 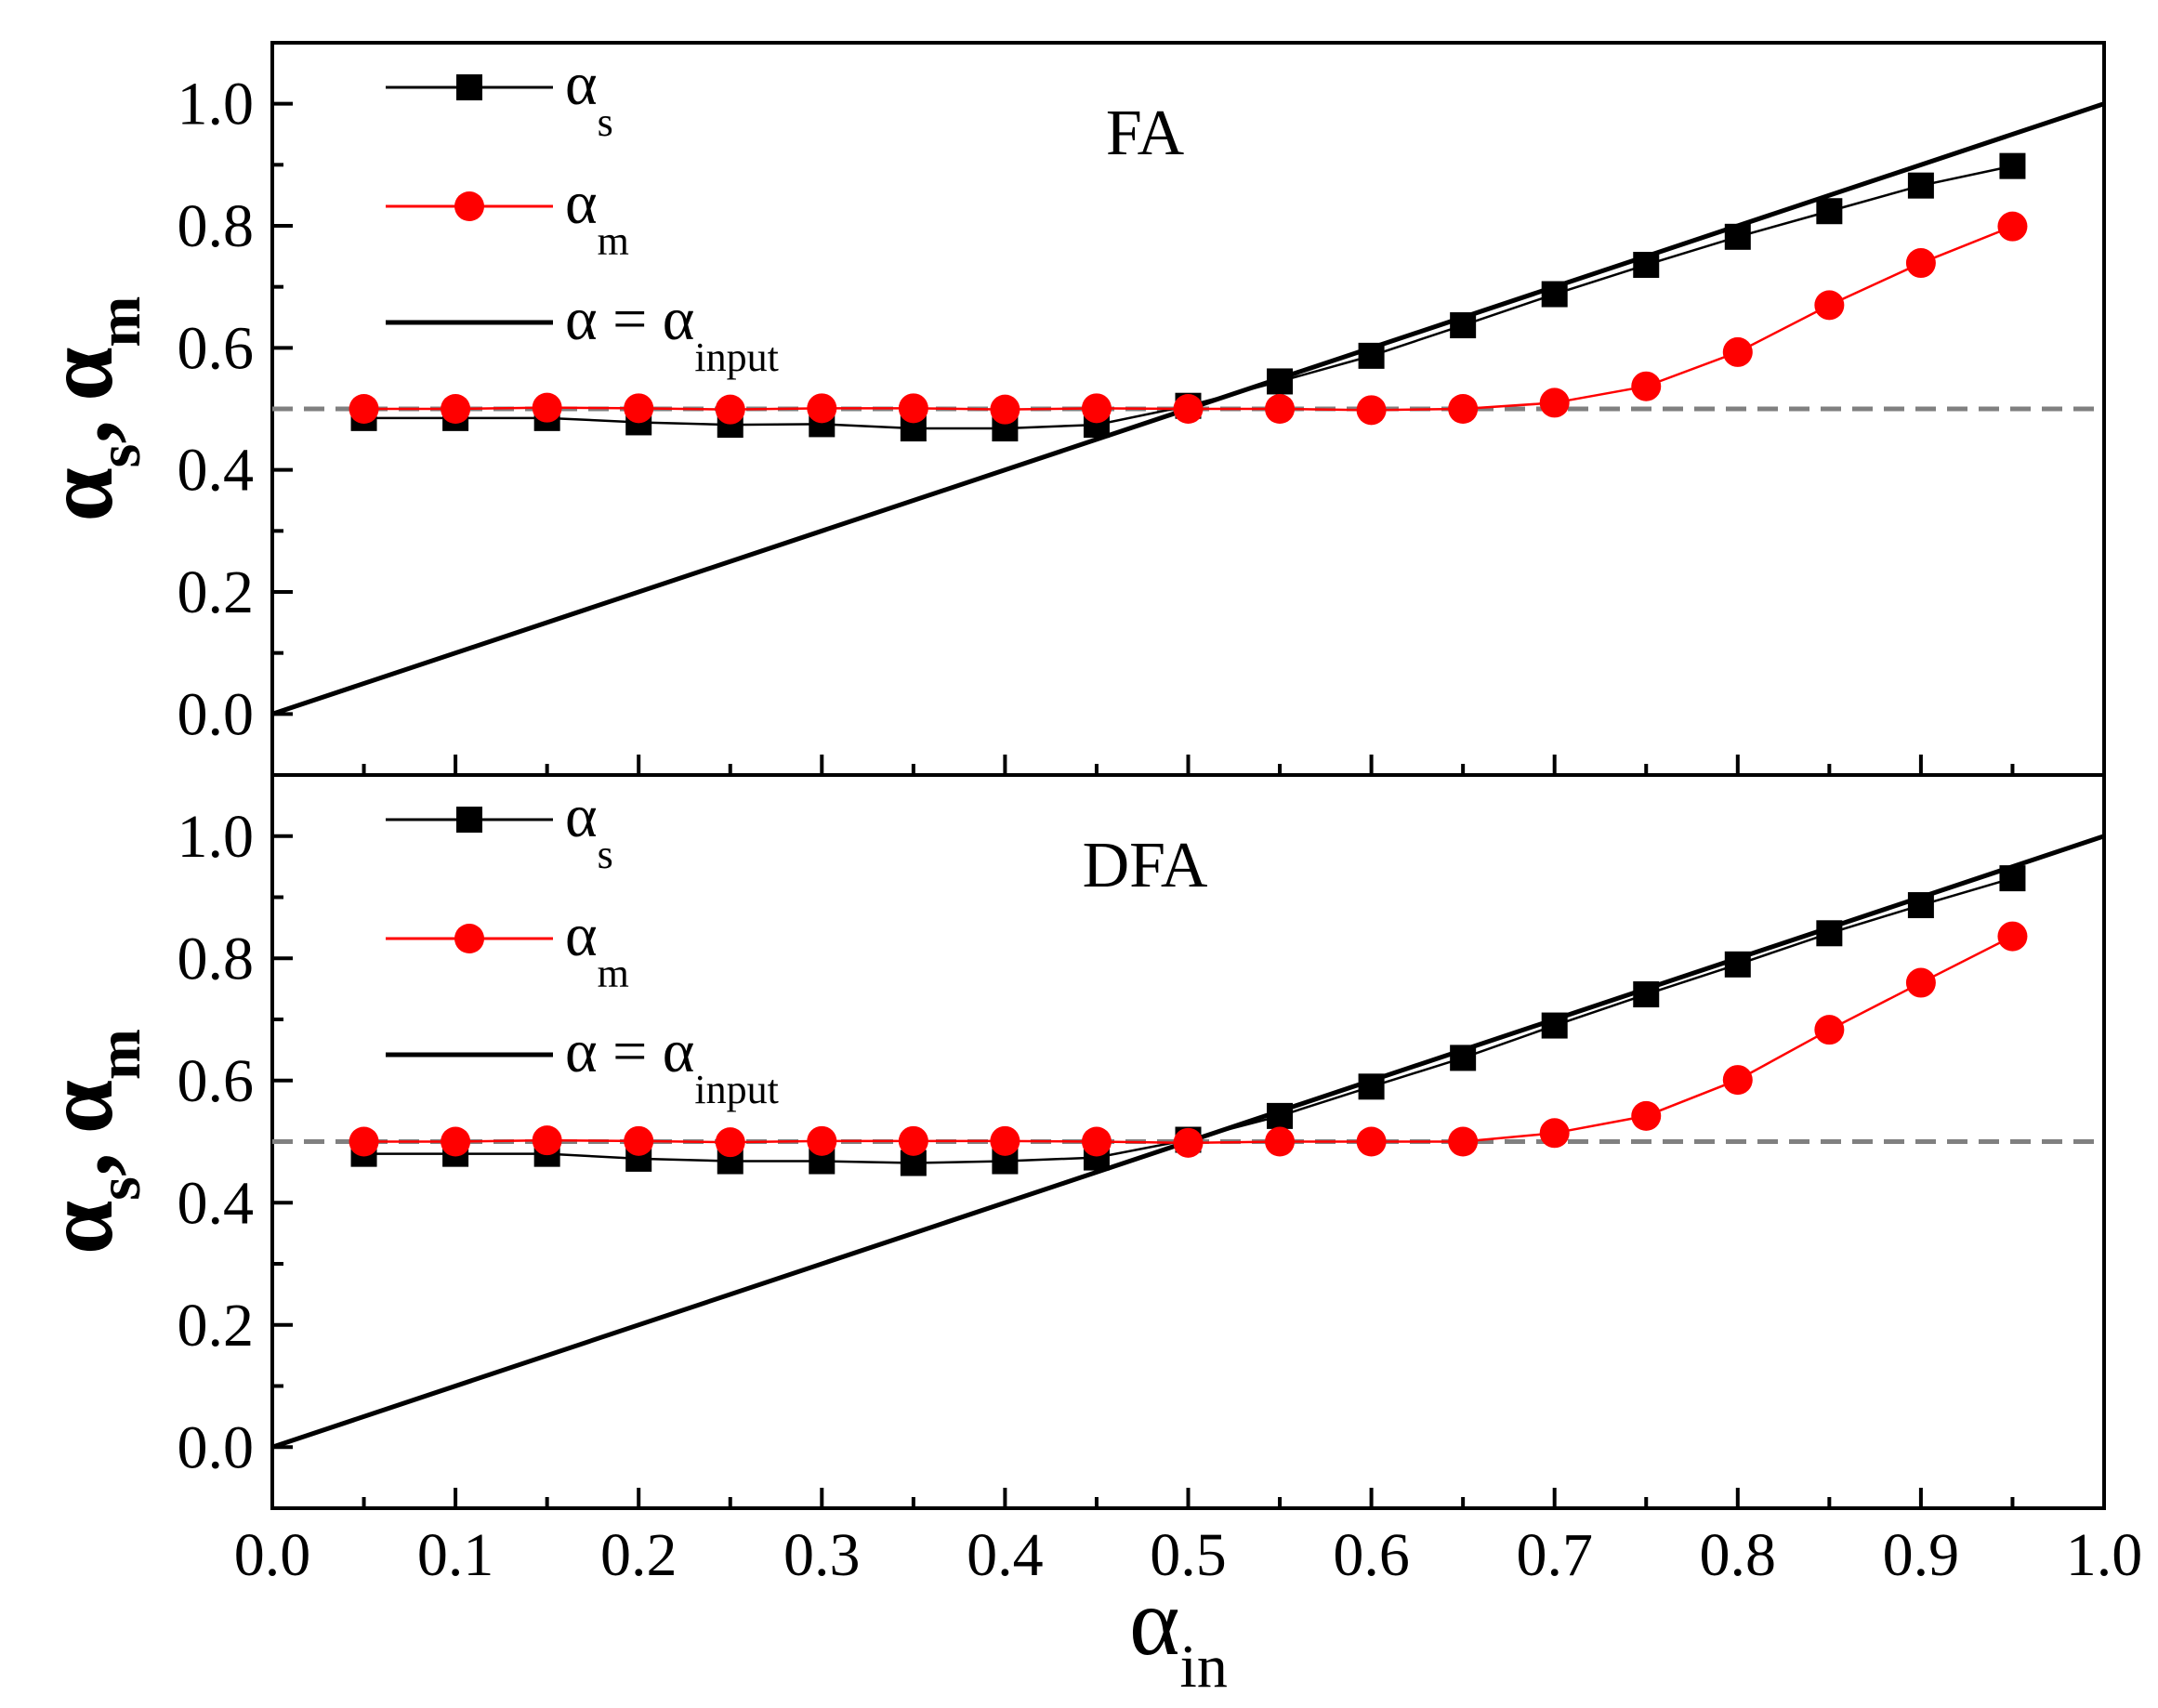 What do you see at coordinates (1005, 1555) in the screenshot?
I see `x-tick-label: 0.4` at bounding box center [1005, 1555].